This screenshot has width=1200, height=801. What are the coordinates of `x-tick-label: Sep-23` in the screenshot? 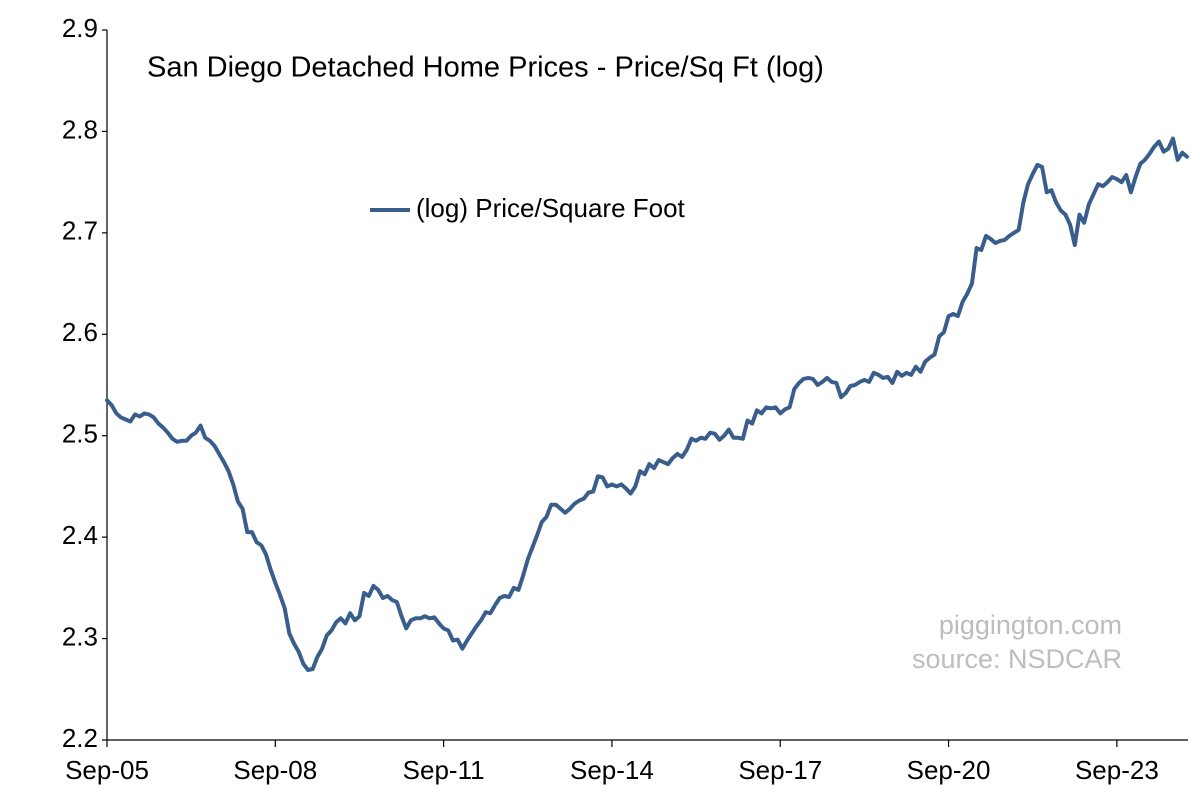 It's located at (1117, 770).